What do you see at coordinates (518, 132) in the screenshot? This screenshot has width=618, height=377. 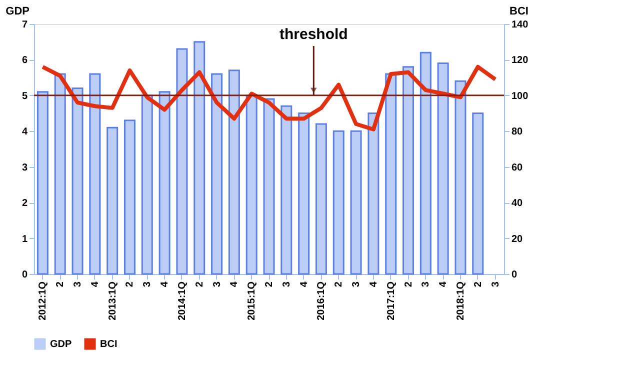 I see `y2-tick-label: 80` at bounding box center [518, 132].